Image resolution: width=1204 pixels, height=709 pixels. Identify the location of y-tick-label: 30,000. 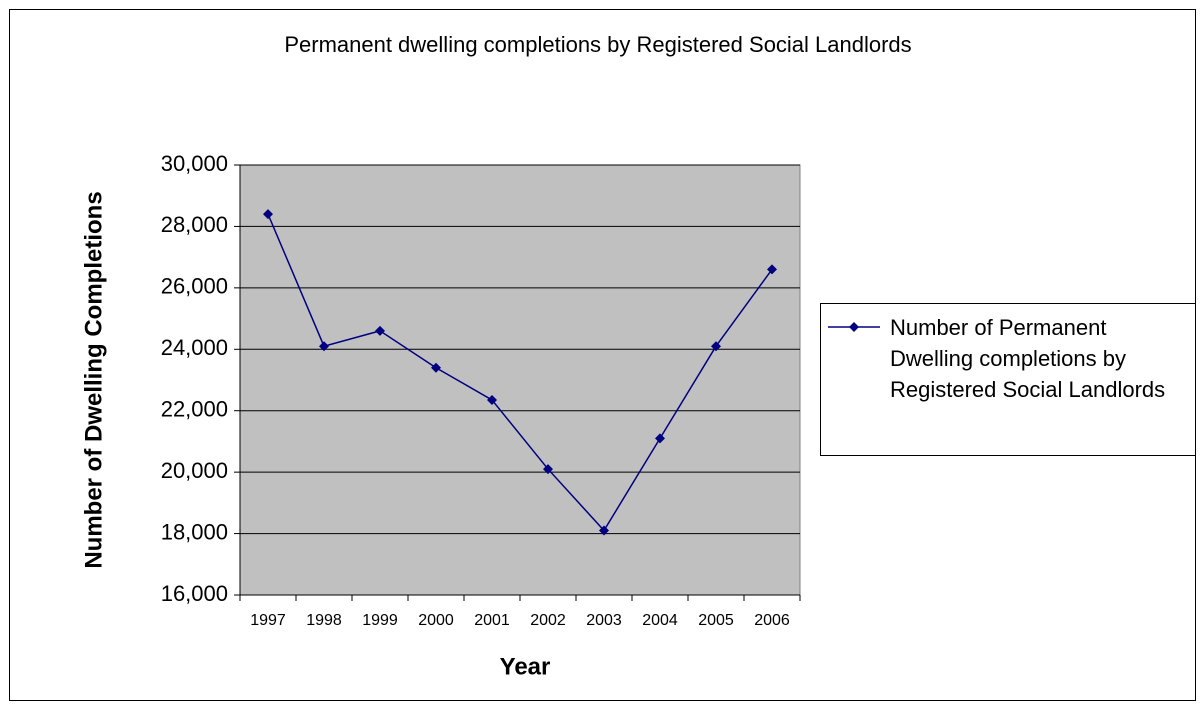
(194, 163).